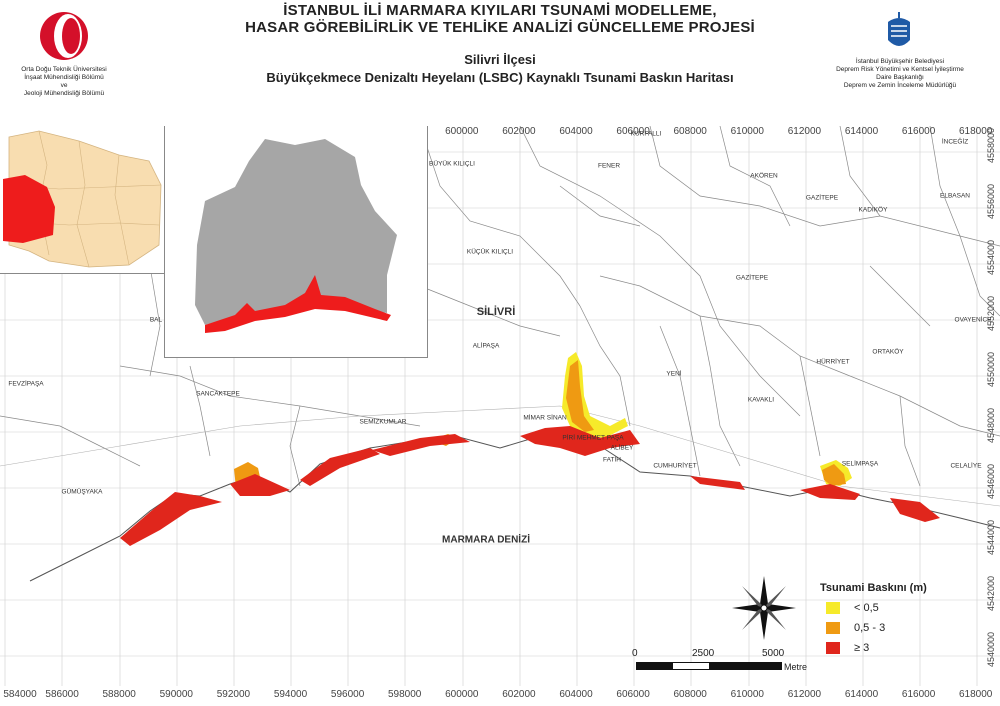  I want to click on place-kurfalli: KURFALLI, so click(646, 134).